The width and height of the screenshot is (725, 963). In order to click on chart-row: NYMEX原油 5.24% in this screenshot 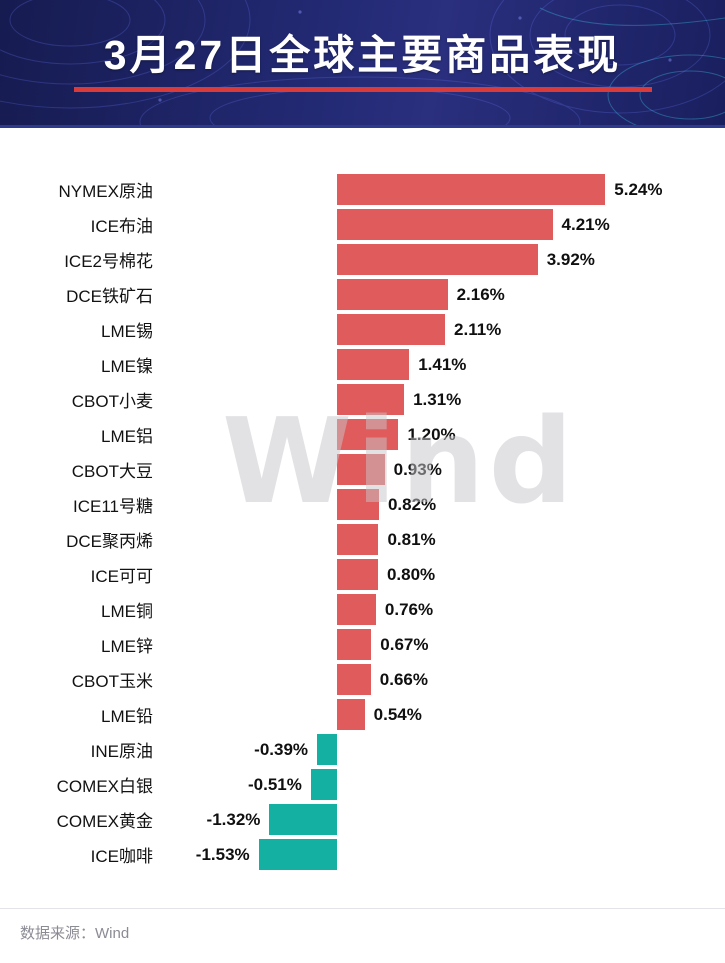, I will do `click(362, 189)`.